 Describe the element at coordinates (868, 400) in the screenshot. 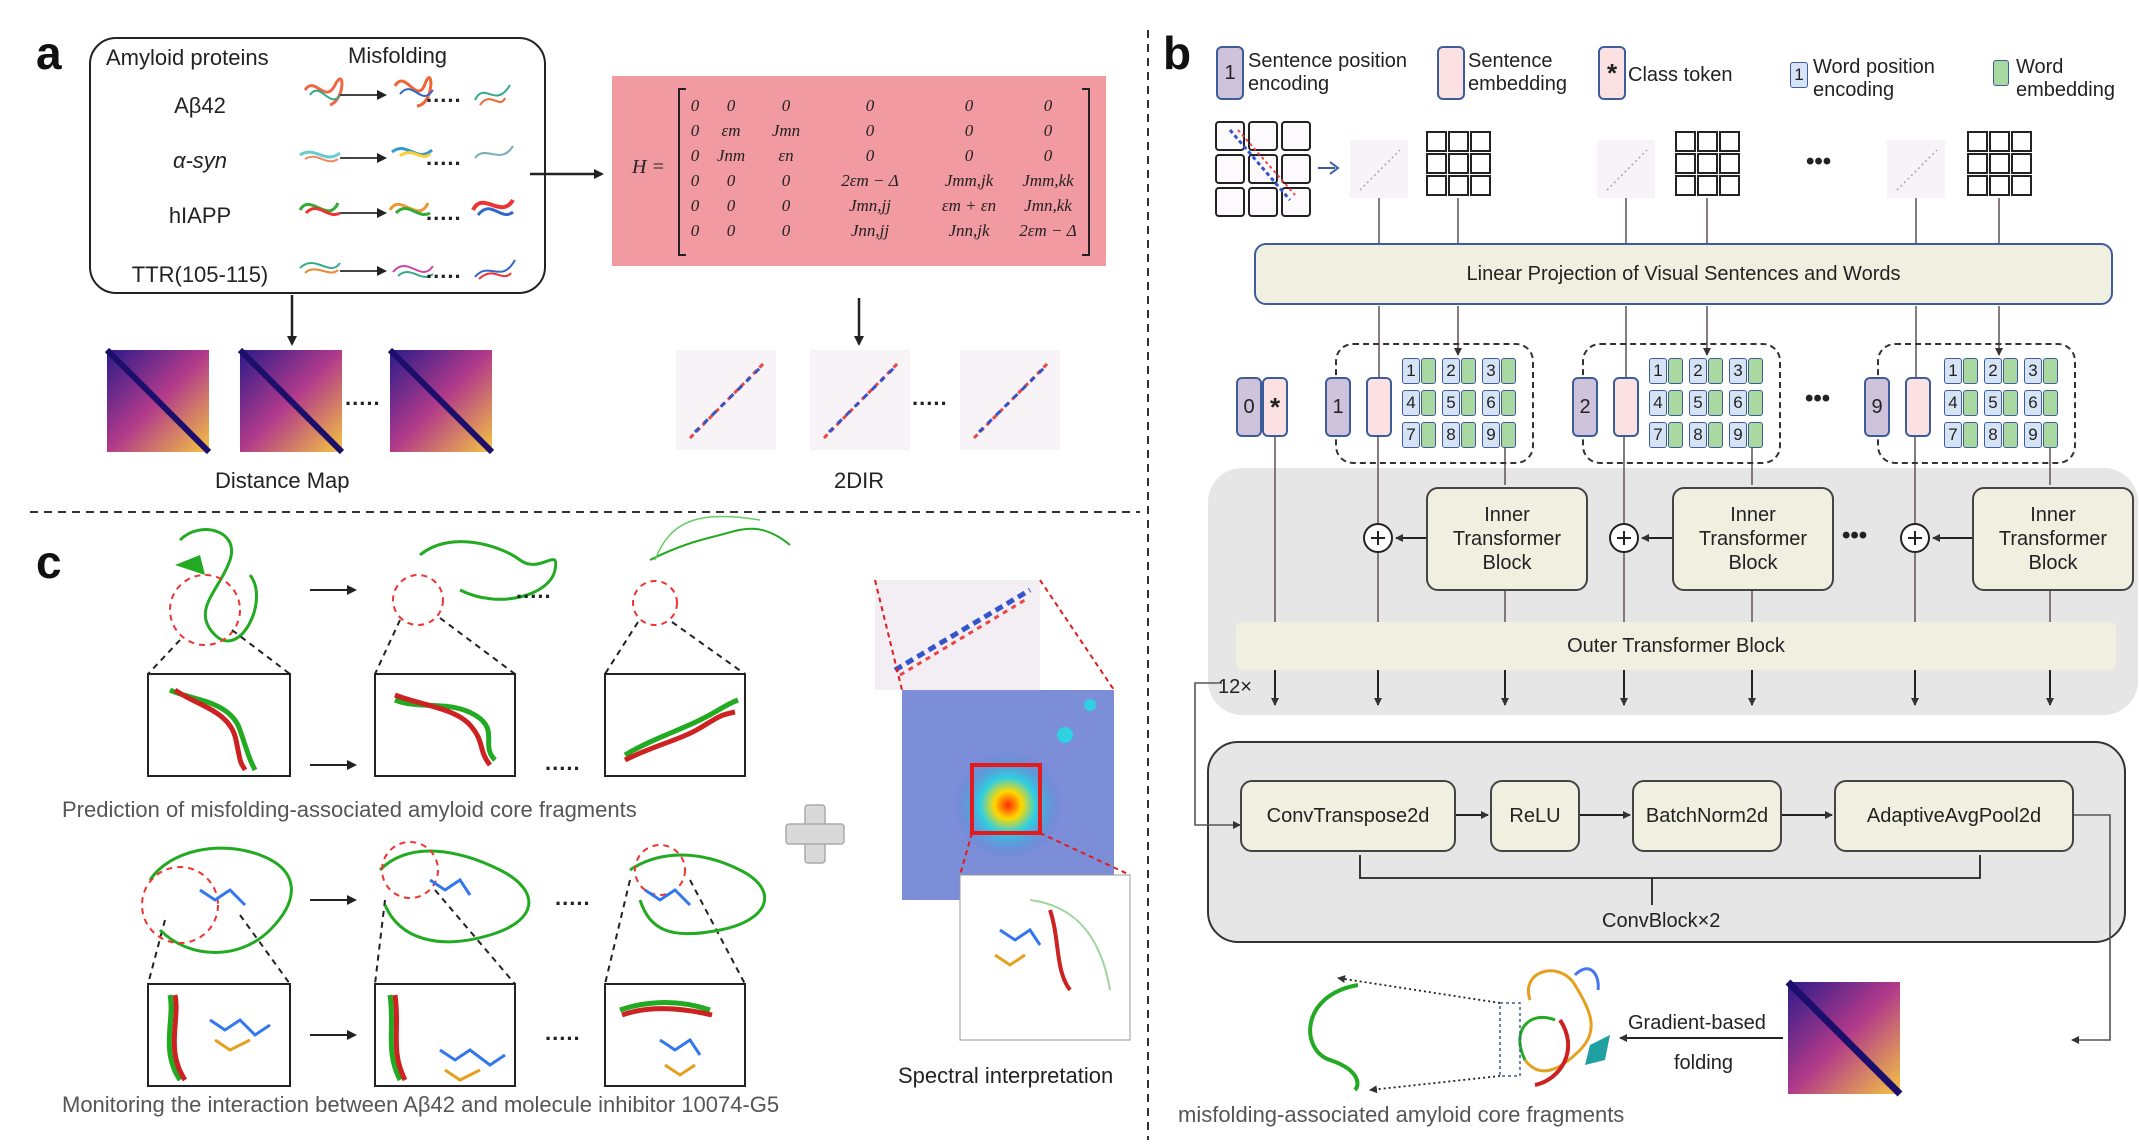

I see `twodir-maps` at that location.